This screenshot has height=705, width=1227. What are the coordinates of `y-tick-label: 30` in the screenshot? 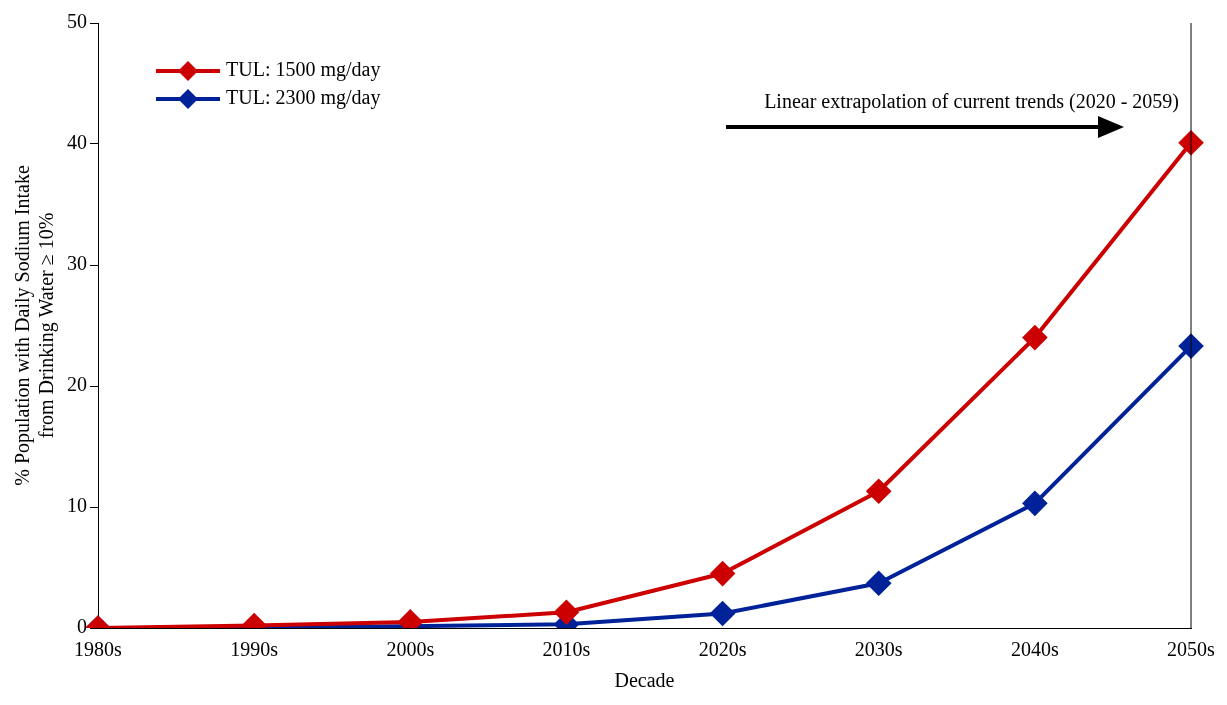 It's located at (77, 263).